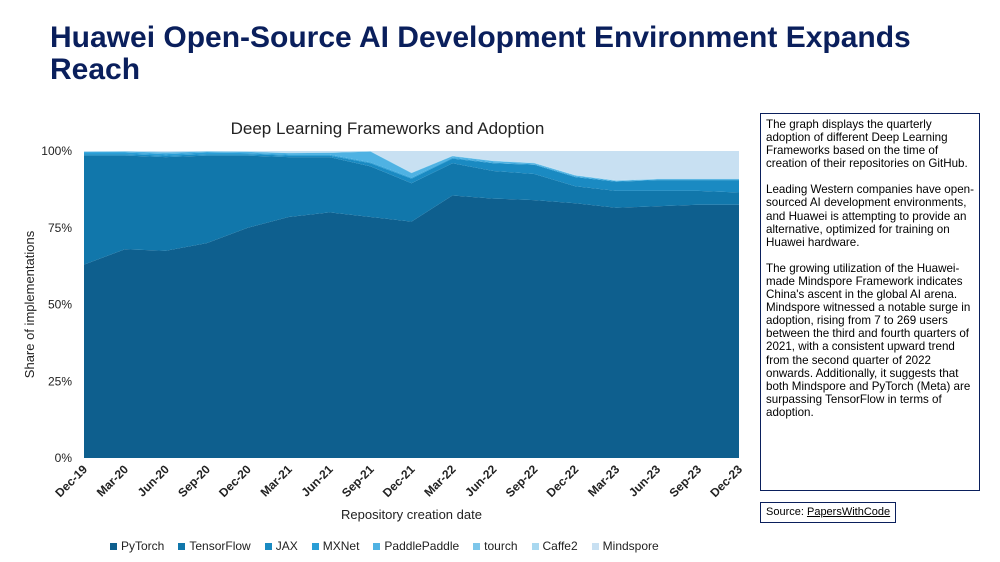 This screenshot has height=562, width=1000. I want to click on chart-title: Deep Learning Frameworks and Adoption, so click(388, 128).